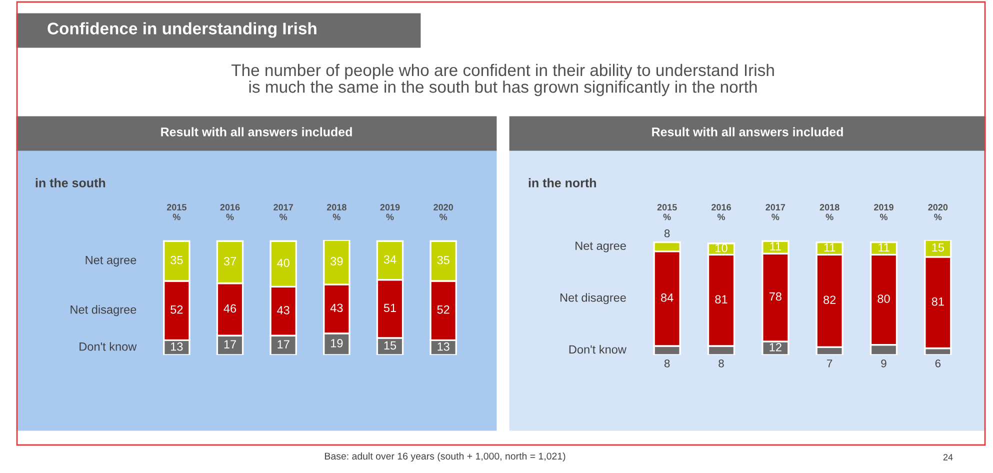 The width and height of the screenshot is (993, 473). Describe the element at coordinates (71, 183) in the screenshot. I see `chart-subtitle: in the south` at that location.